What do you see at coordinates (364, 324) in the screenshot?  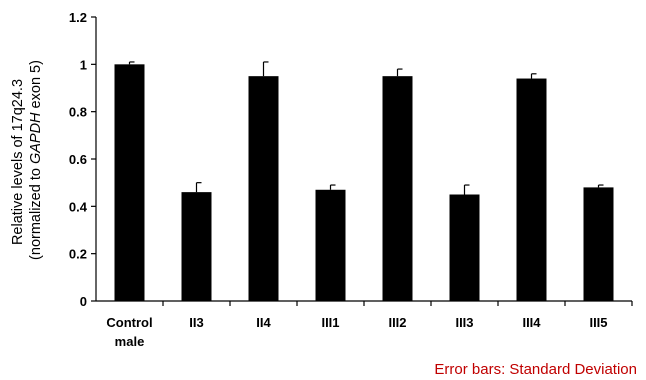 I see `x-axis: Control male II3 II4 III1 III2 III3 III4 III5` at bounding box center [364, 324].